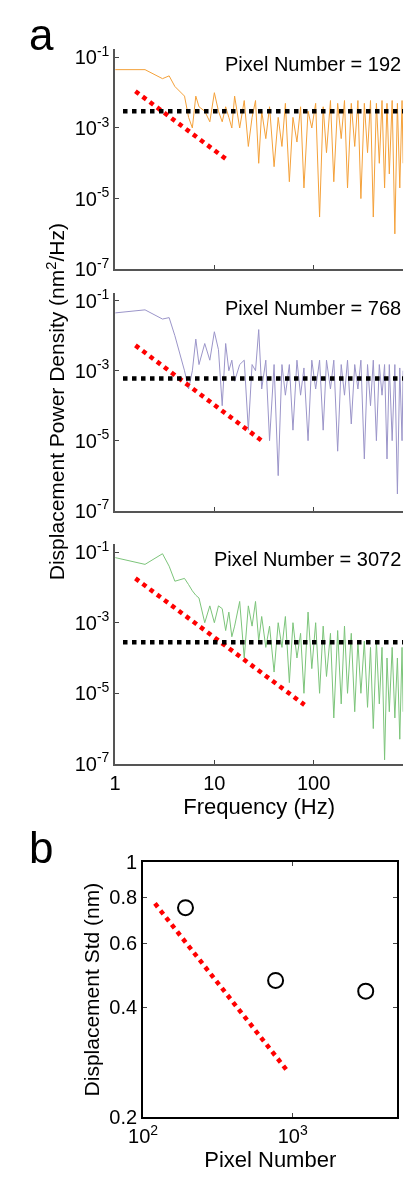 Image resolution: width=407 pixels, height=1194 pixels. What do you see at coordinates (41, 847) in the screenshot?
I see `text: b` at bounding box center [41, 847].